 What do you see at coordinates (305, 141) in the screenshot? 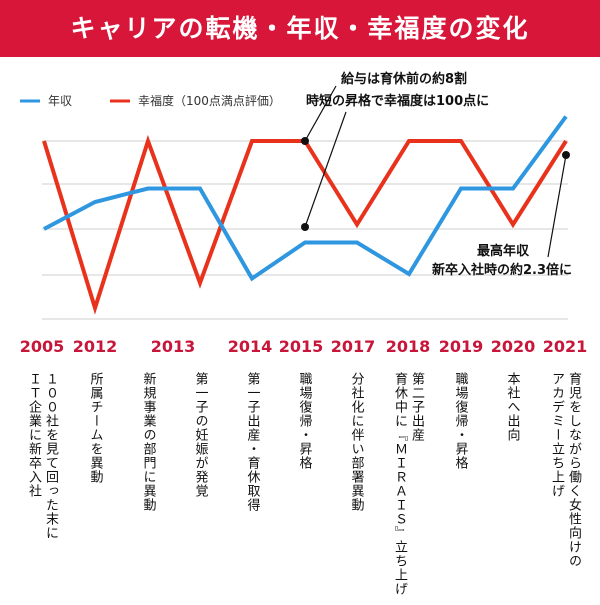
I see `annotation-marker-1a` at bounding box center [305, 141].